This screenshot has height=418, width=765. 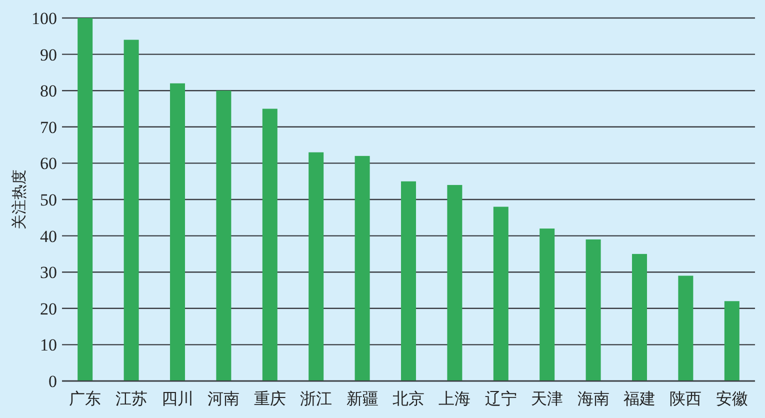 What do you see at coordinates (270, 399) in the screenshot?
I see `x-tick-label: 重庆` at bounding box center [270, 399].